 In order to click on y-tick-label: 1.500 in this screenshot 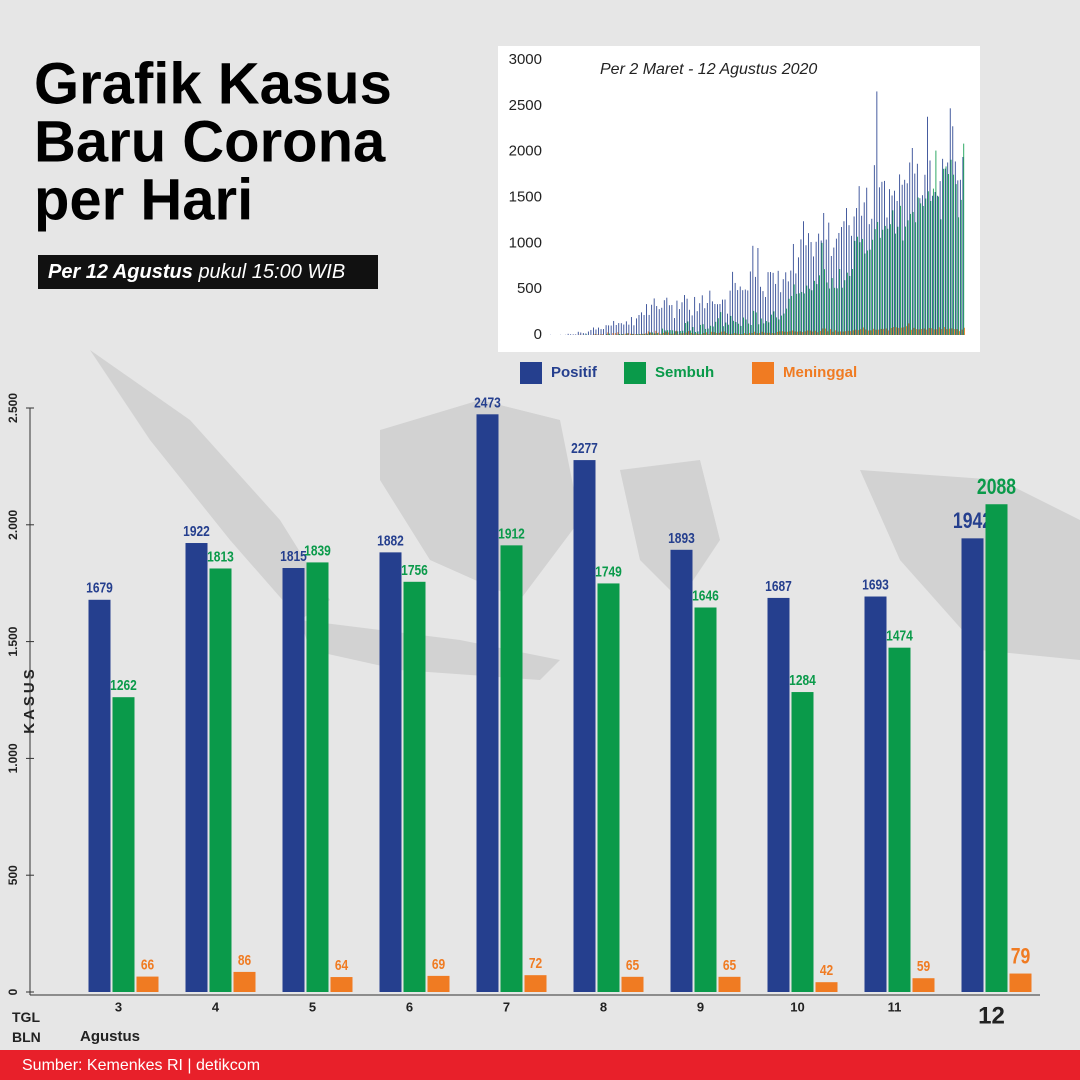, I will do `click(13, 641)`.